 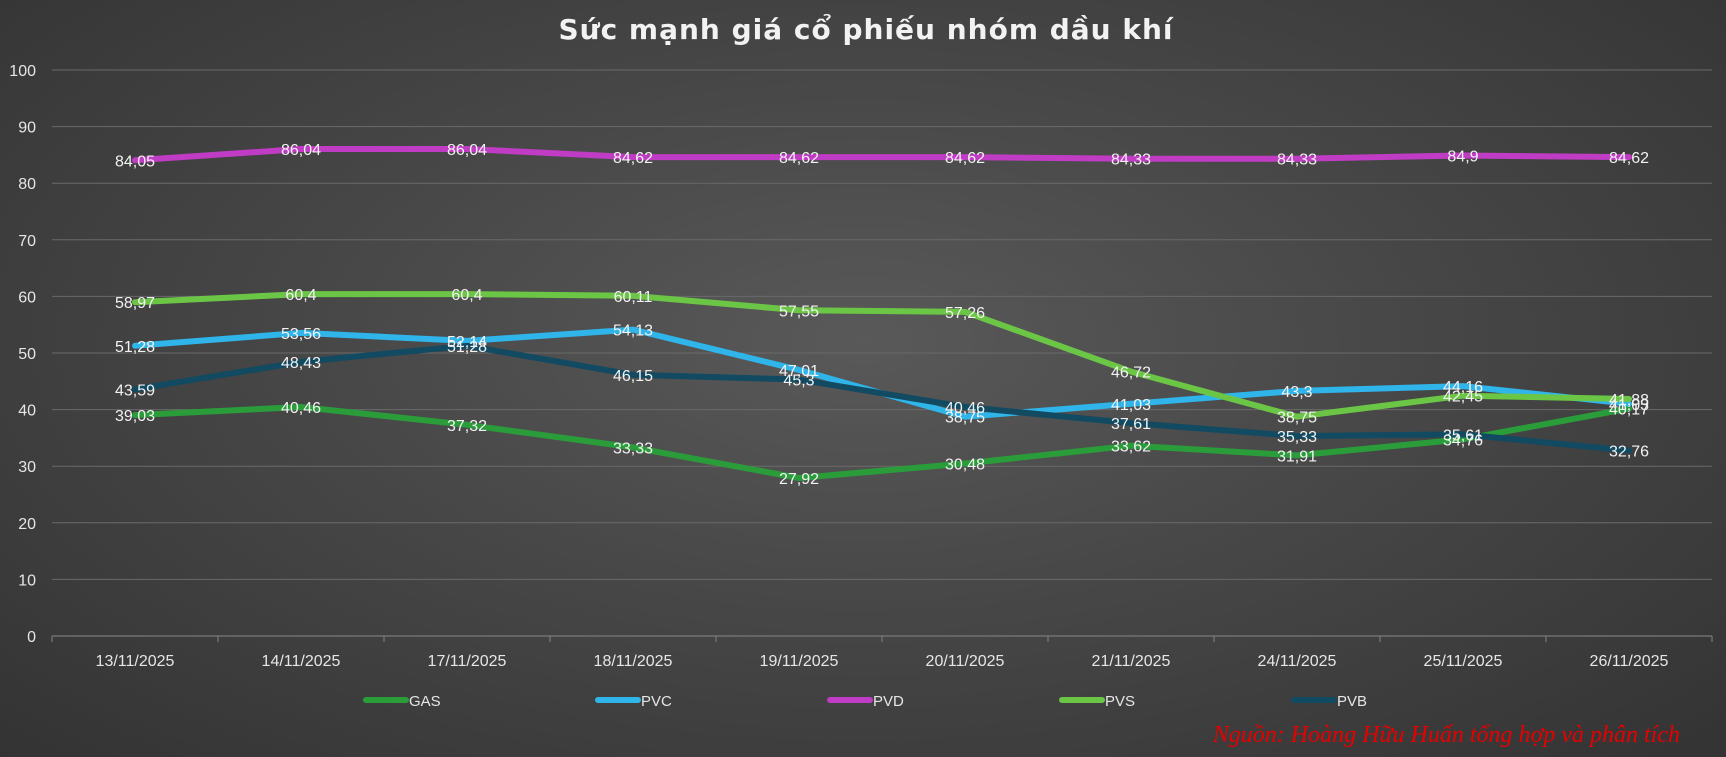 What do you see at coordinates (1629, 410) in the screenshot?
I see `data-label-gas: 40,17` at bounding box center [1629, 410].